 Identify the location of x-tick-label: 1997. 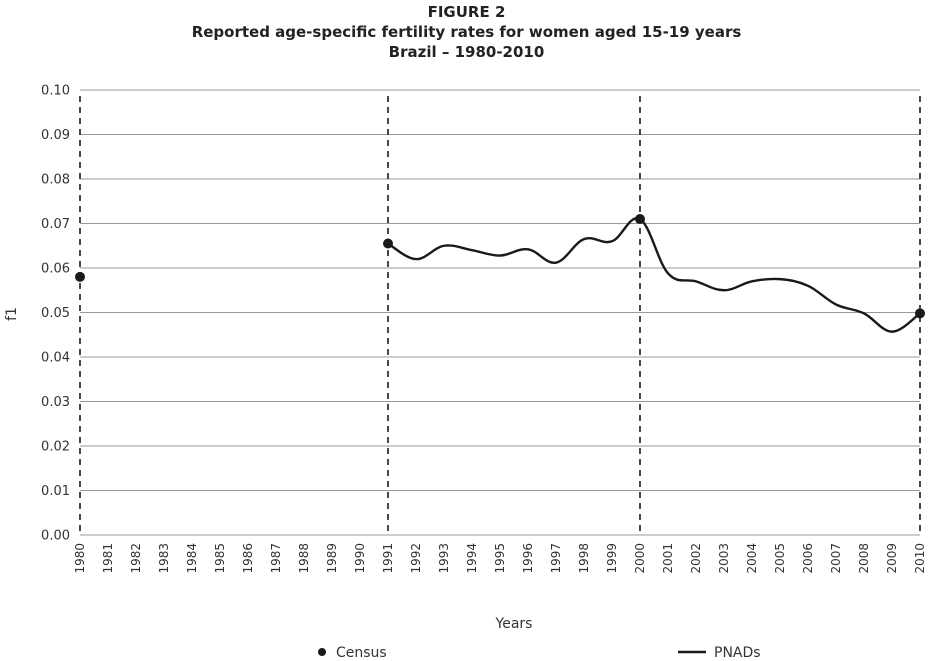
(556, 558).